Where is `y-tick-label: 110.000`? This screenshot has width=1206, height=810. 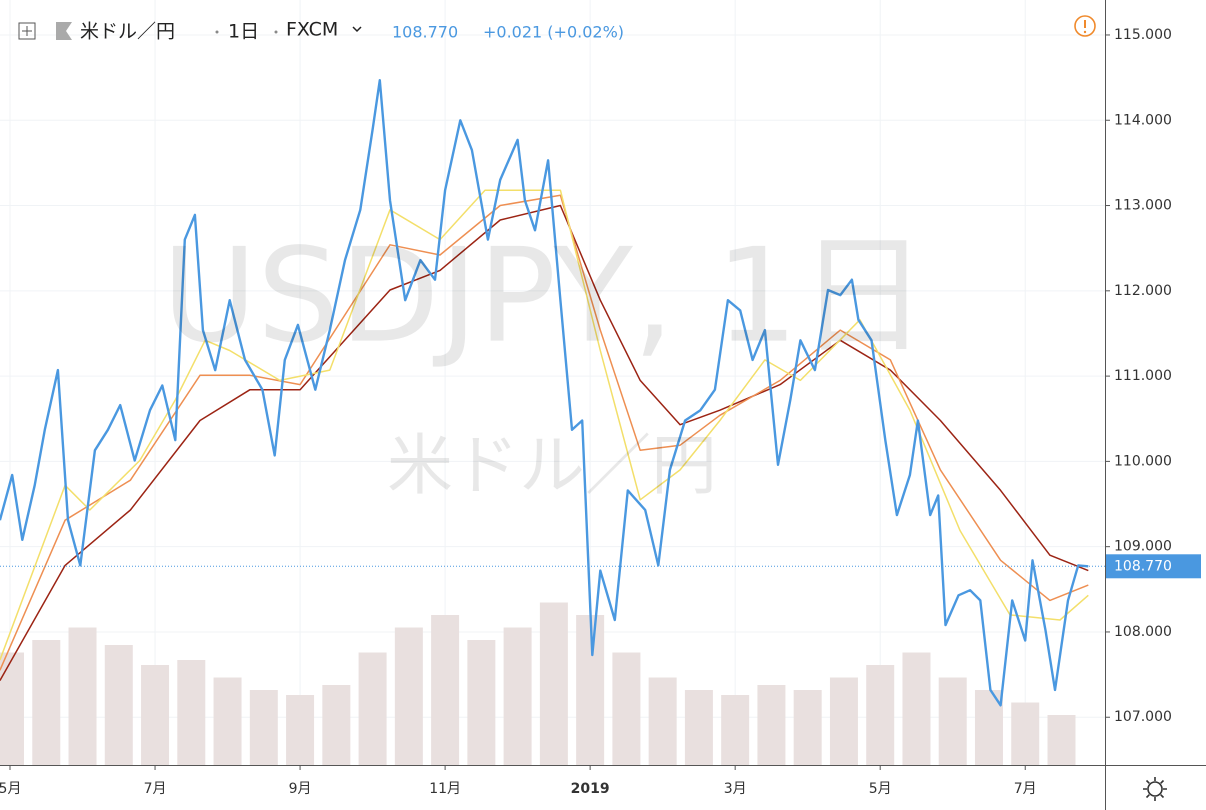
y-tick-label: 110.000 is located at coordinates (1143, 461).